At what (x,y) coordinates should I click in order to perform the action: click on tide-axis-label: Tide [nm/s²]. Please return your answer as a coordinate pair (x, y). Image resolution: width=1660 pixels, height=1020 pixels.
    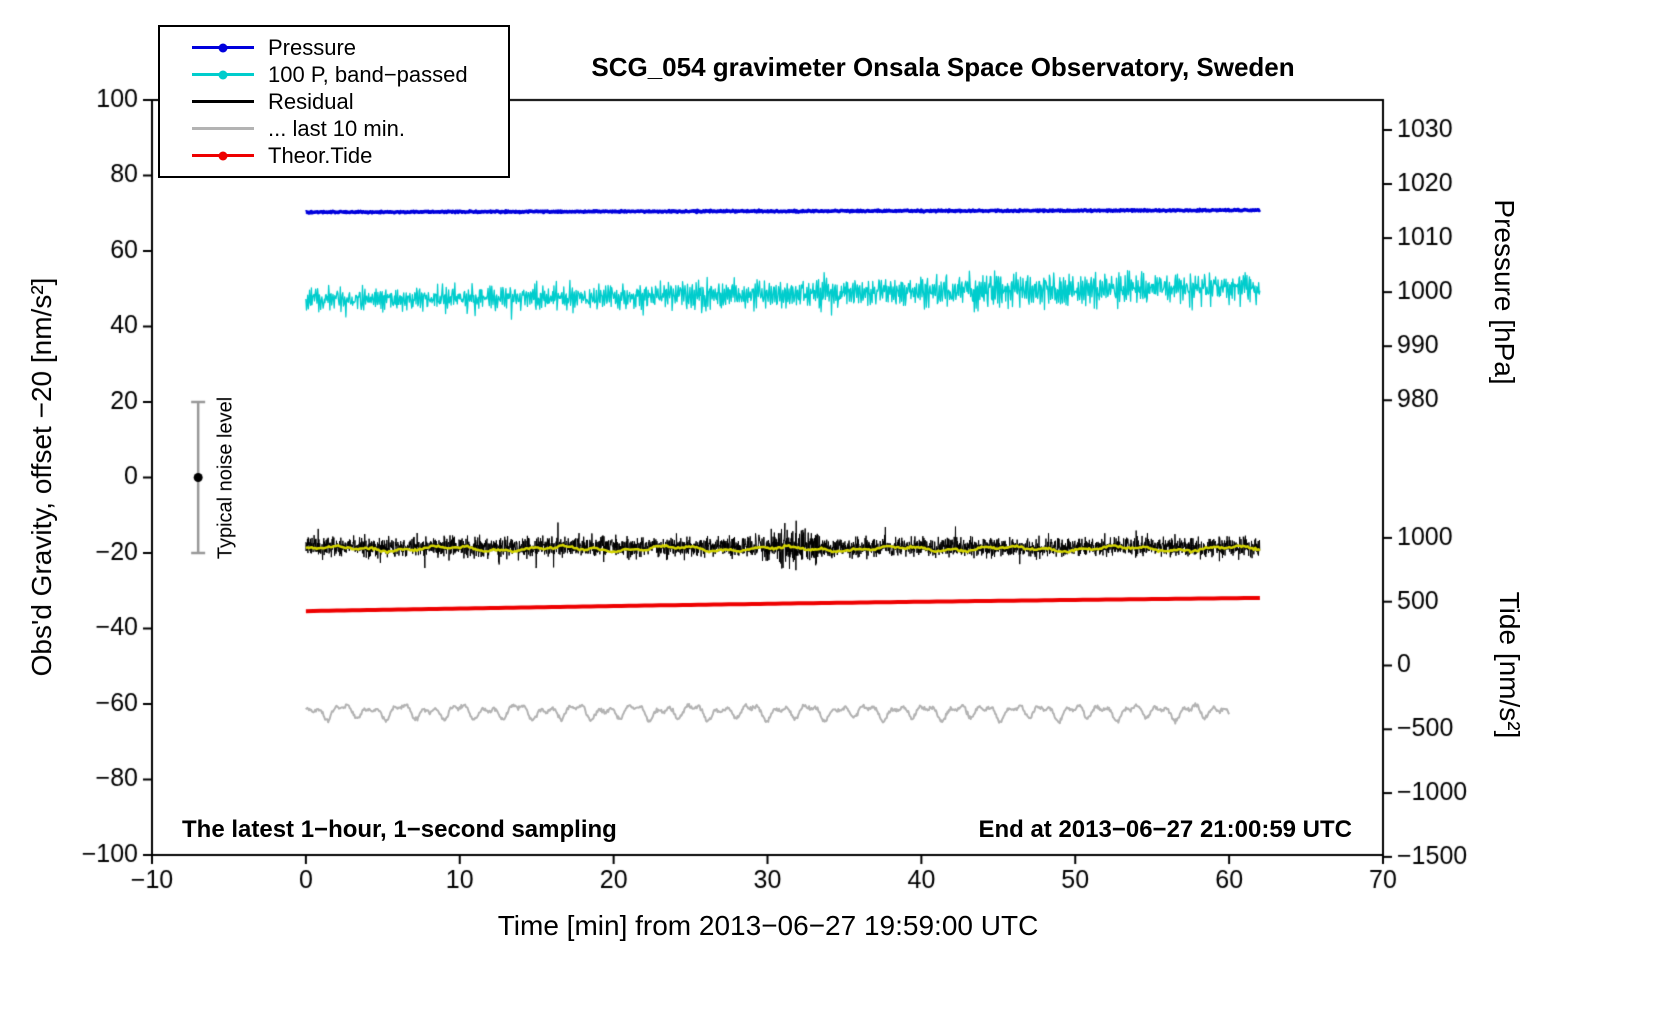
    Looking at the image, I should click on (1509, 665).